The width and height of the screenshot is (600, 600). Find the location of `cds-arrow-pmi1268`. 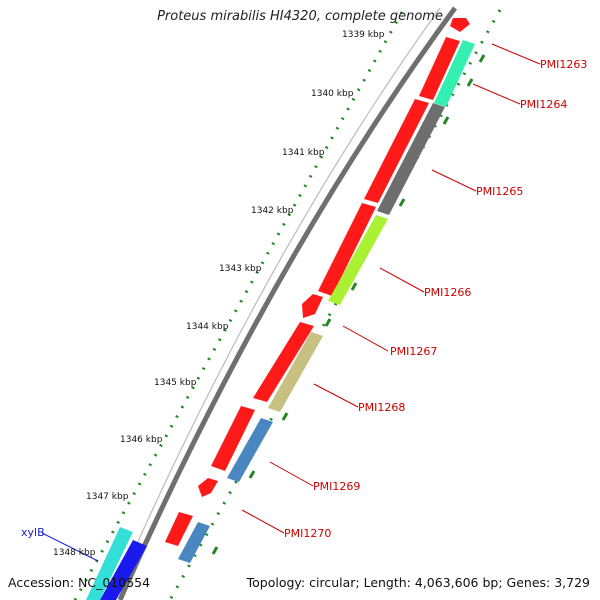

cds-arrow-pmi1268 is located at coordinates (283, 362).